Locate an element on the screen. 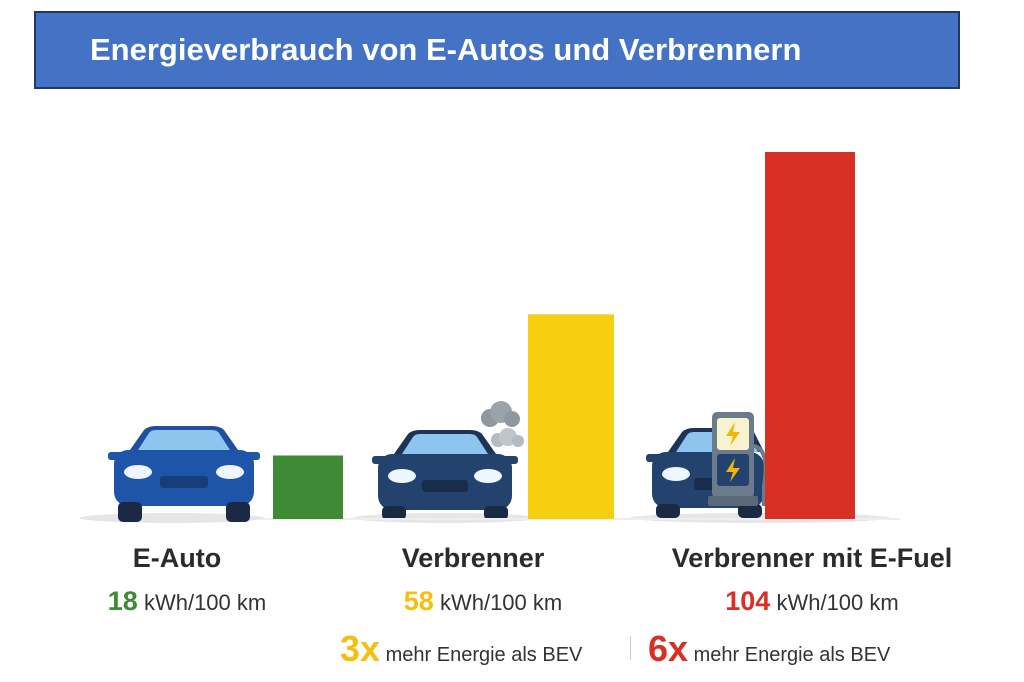 Image resolution: width=1024 pixels, height=682 pixels. multiplier-annotation-verbrenner: 3x mehr Energie als BEV is located at coordinates (461, 649).